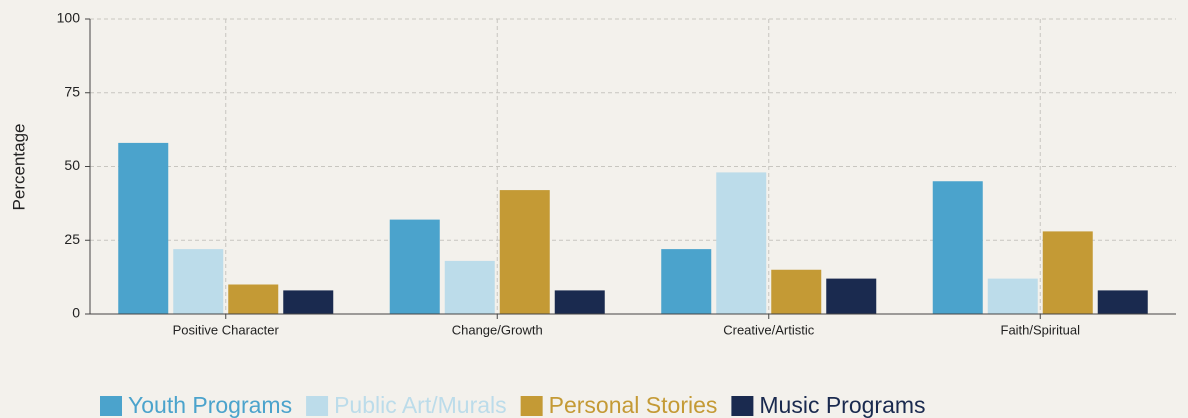  Describe the element at coordinates (420, 405) in the screenshot. I see `legend-label: Public Art/Murals` at that location.